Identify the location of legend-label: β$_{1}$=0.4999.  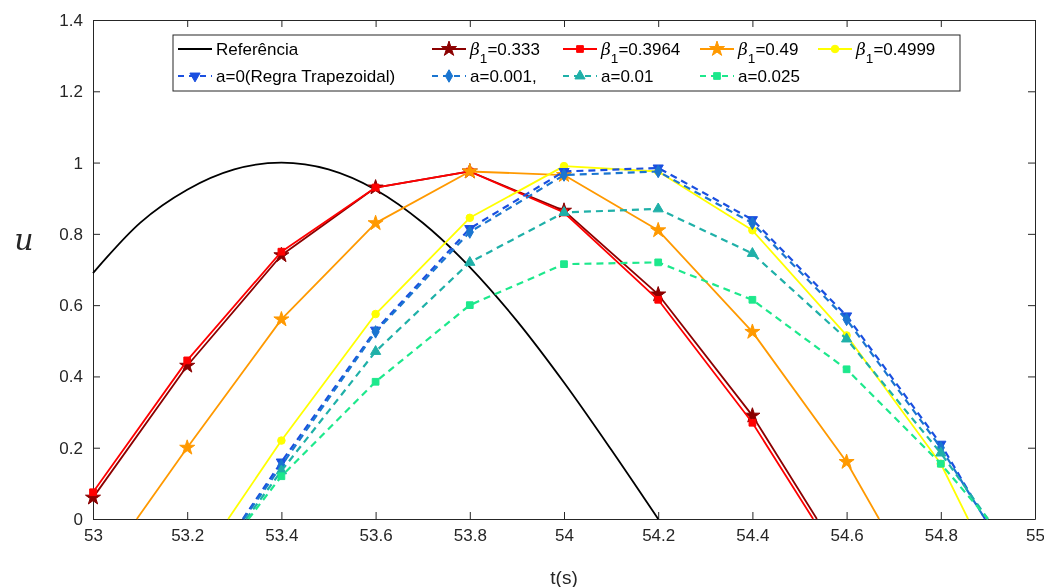
(895, 52).